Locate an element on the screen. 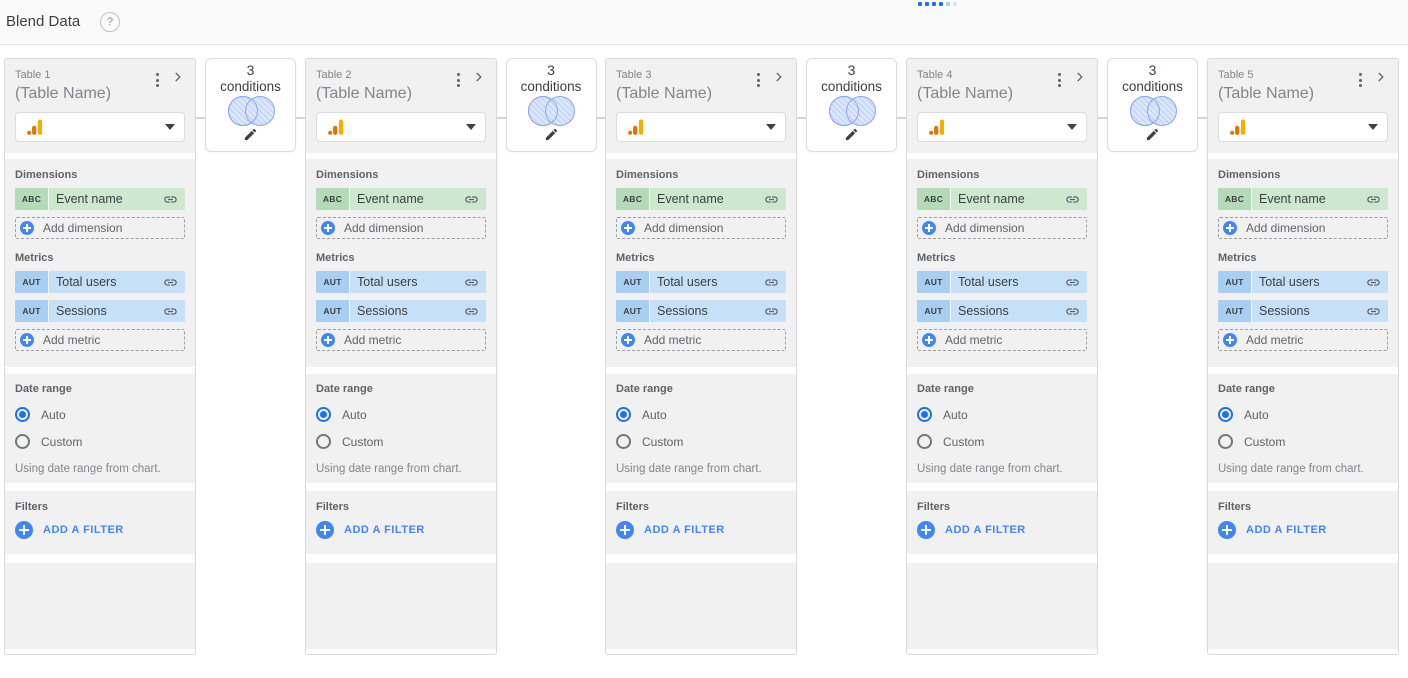 The height and width of the screenshot is (678, 1408). table-header-section: Table 5 (Table Name) is located at coordinates (1303, 106).